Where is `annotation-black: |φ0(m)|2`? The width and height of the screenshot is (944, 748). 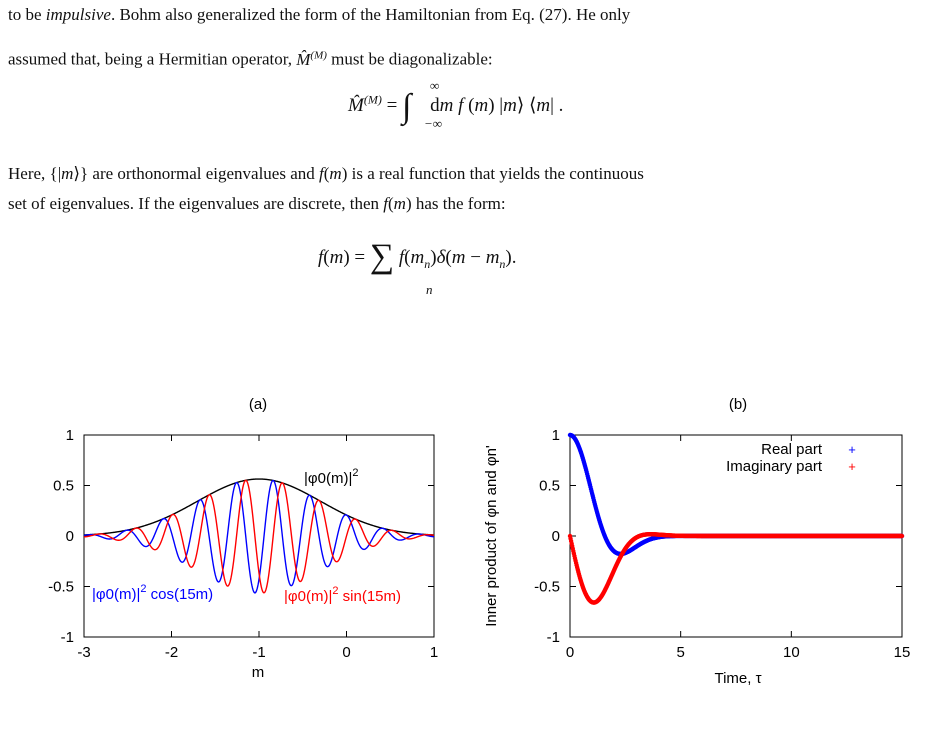 annotation-black: |φ0(m)|2 is located at coordinates (331, 477).